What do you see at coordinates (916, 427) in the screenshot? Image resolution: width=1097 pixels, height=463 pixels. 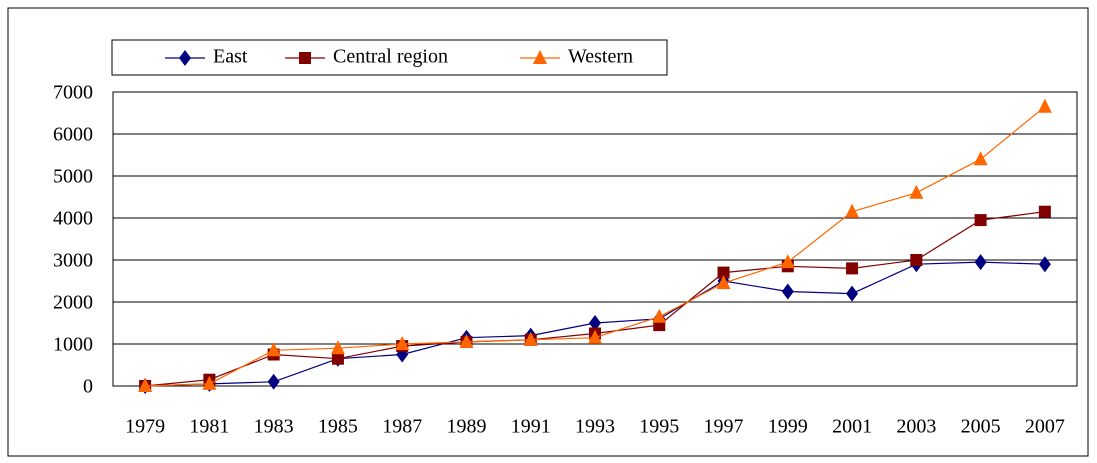 I see `x-tick-label: 2003` at bounding box center [916, 427].